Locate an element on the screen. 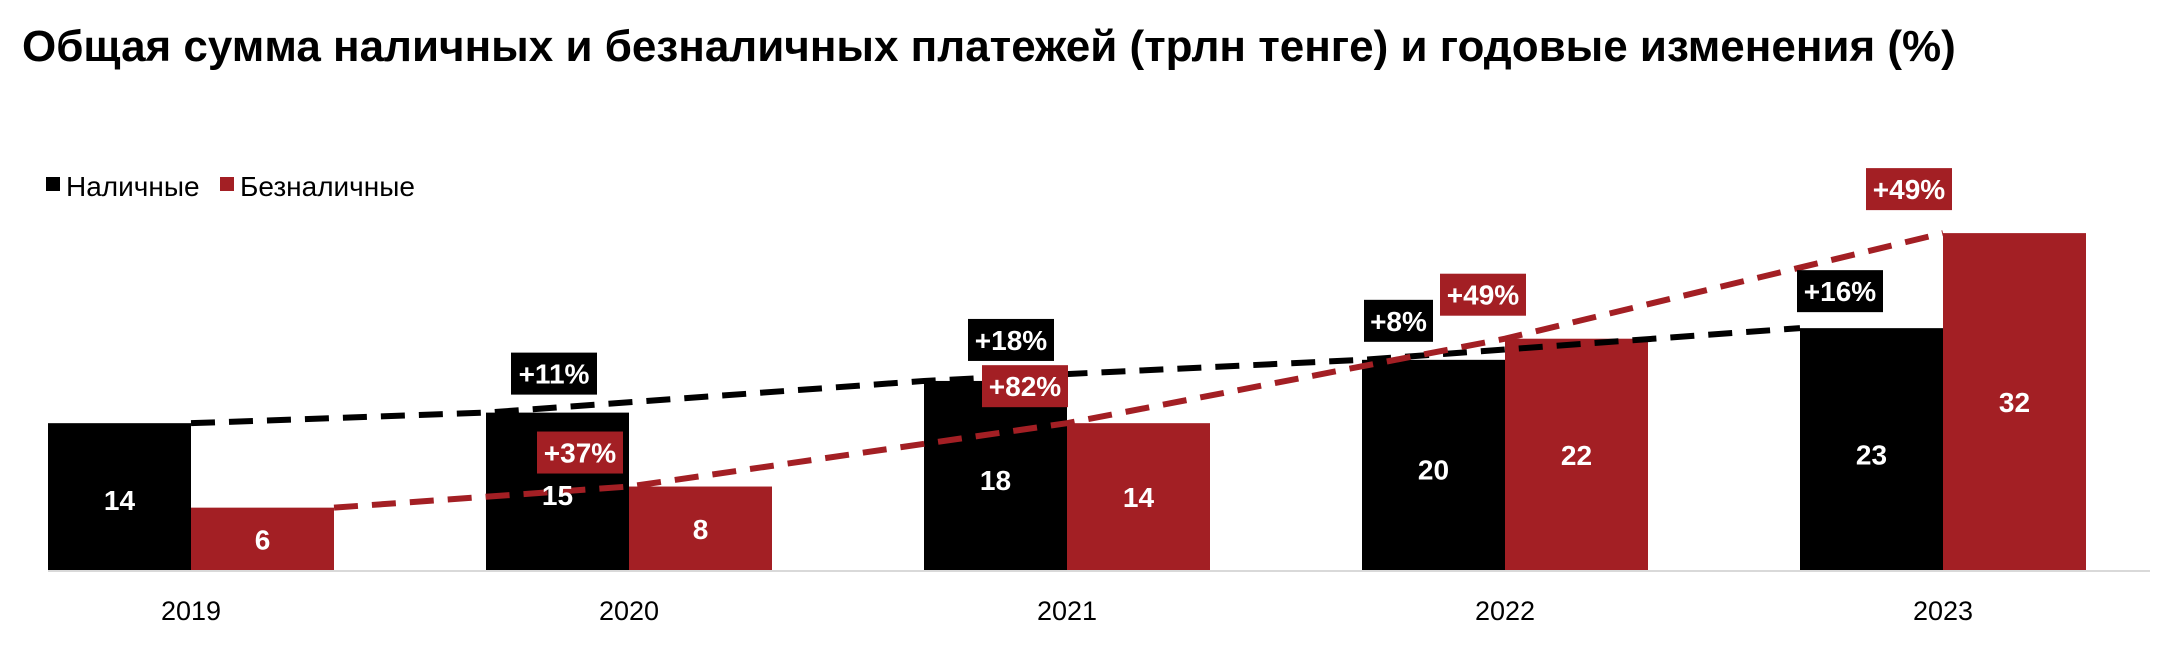  bar-cash-2023 is located at coordinates (1871, 449).